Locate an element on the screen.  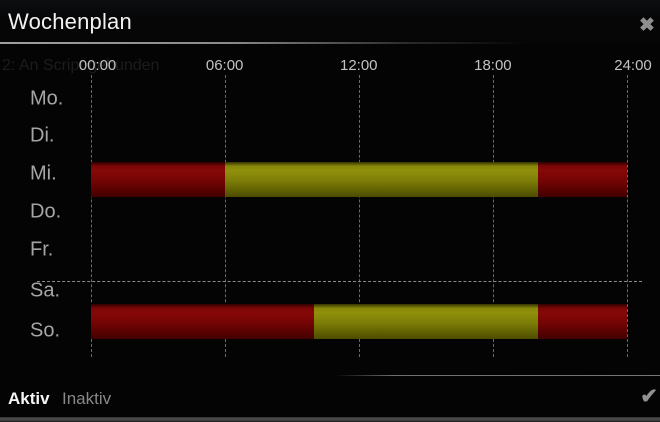
time-axis-label: 24:00 is located at coordinates (633, 65).